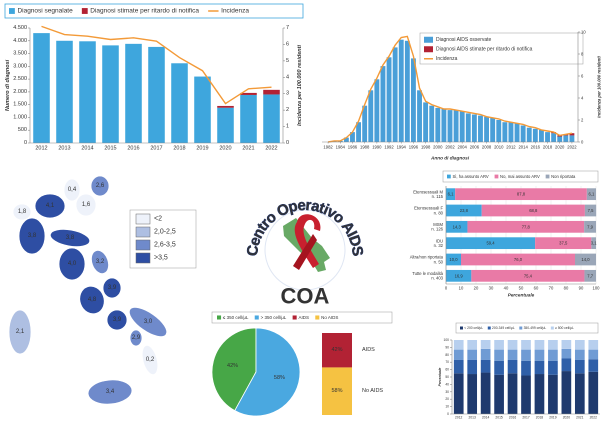  Describe the element at coordinates (518, 259) in the screenshot. I see `value-label: 76,0` at that location.